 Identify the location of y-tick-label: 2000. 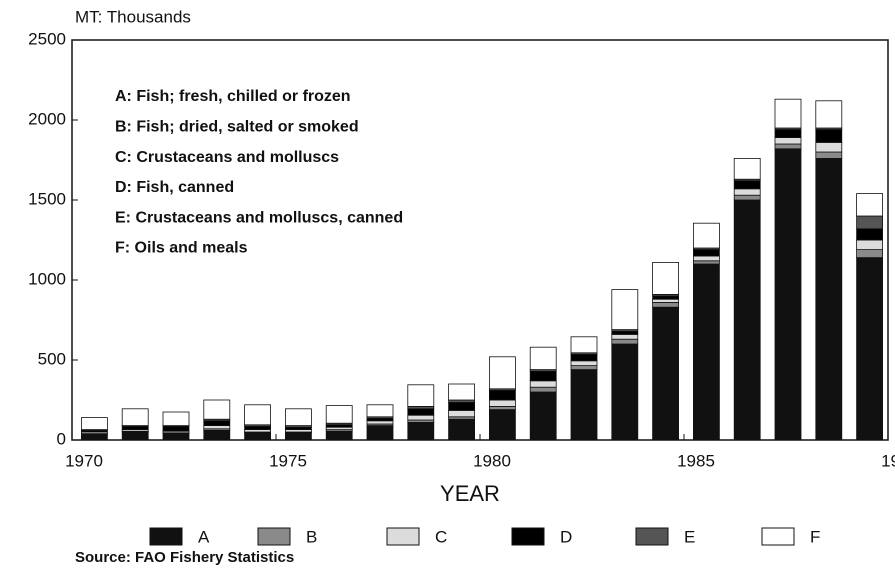
(47, 118).